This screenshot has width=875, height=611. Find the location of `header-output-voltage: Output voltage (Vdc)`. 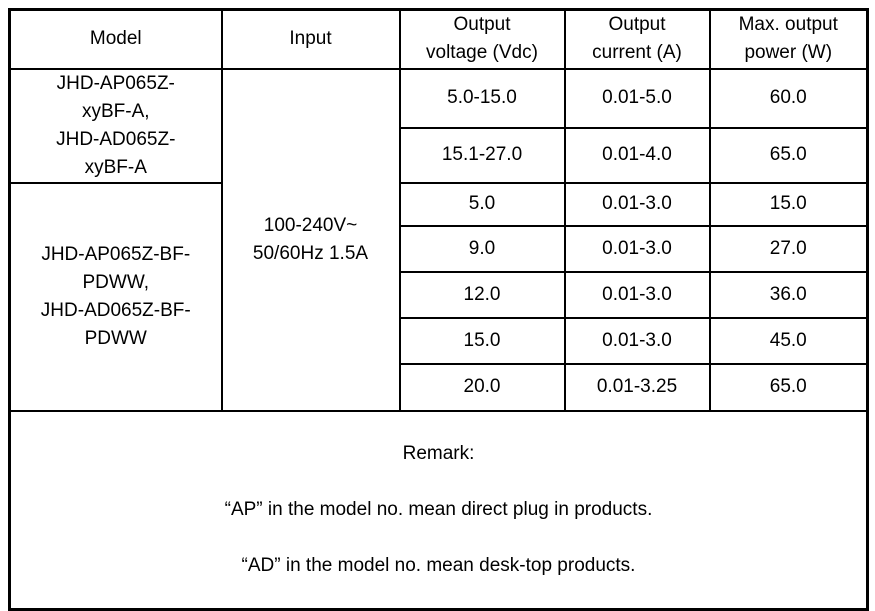

header-output-voltage: Output voltage (Vdc) is located at coordinates (482, 39).